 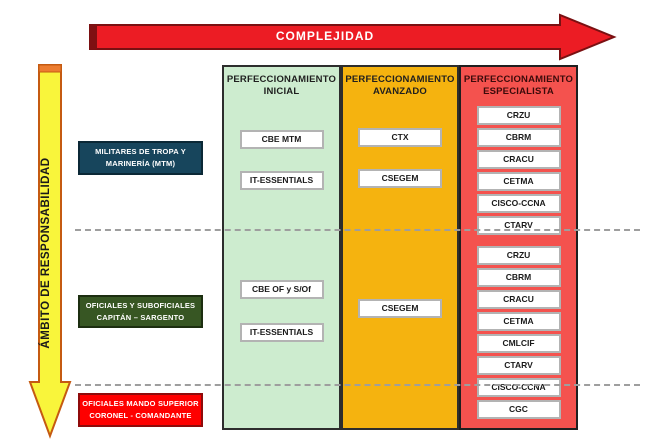 I want to click on responsibility-arrow-cap, so click(x=50, y=68).